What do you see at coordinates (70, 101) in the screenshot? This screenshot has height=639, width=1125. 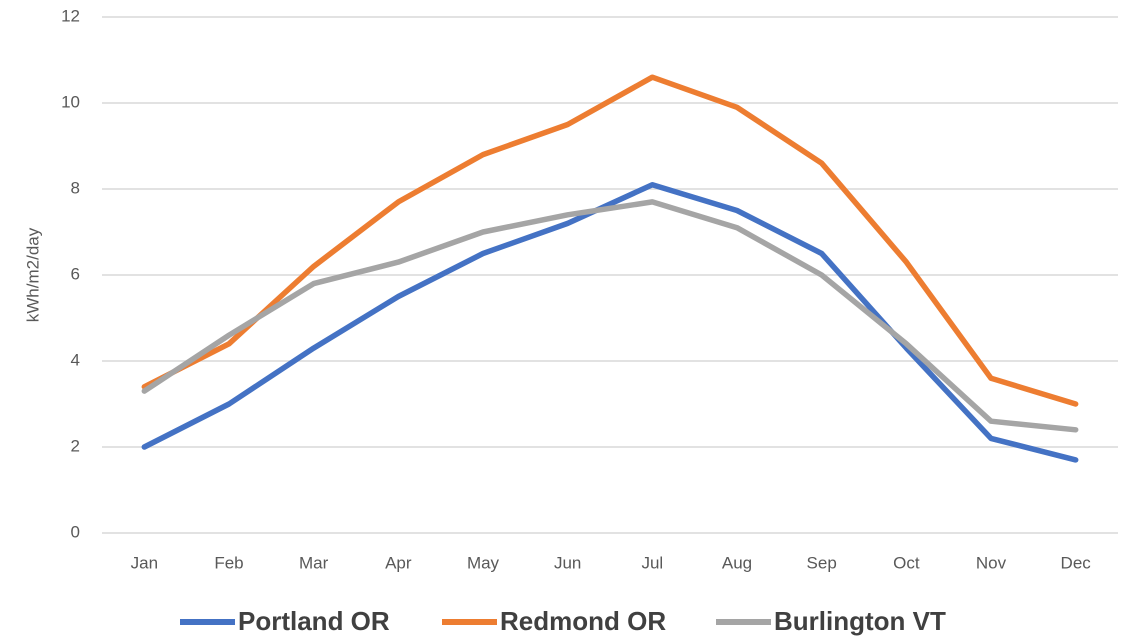 I see `y-tick-label: 10` at bounding box center [70, 101].